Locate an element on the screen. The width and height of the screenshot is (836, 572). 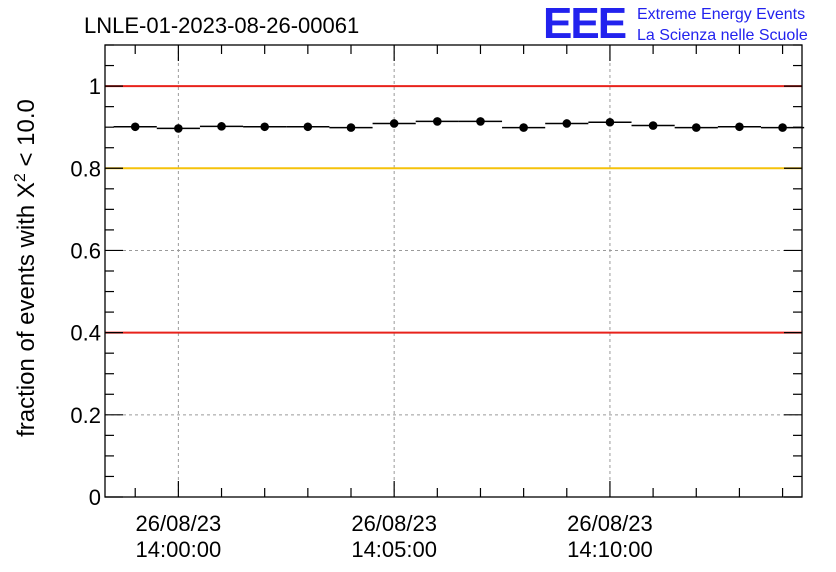
y-axis-label: fraction of events with X2 < 10.0 is located at coordinates (26, 268).